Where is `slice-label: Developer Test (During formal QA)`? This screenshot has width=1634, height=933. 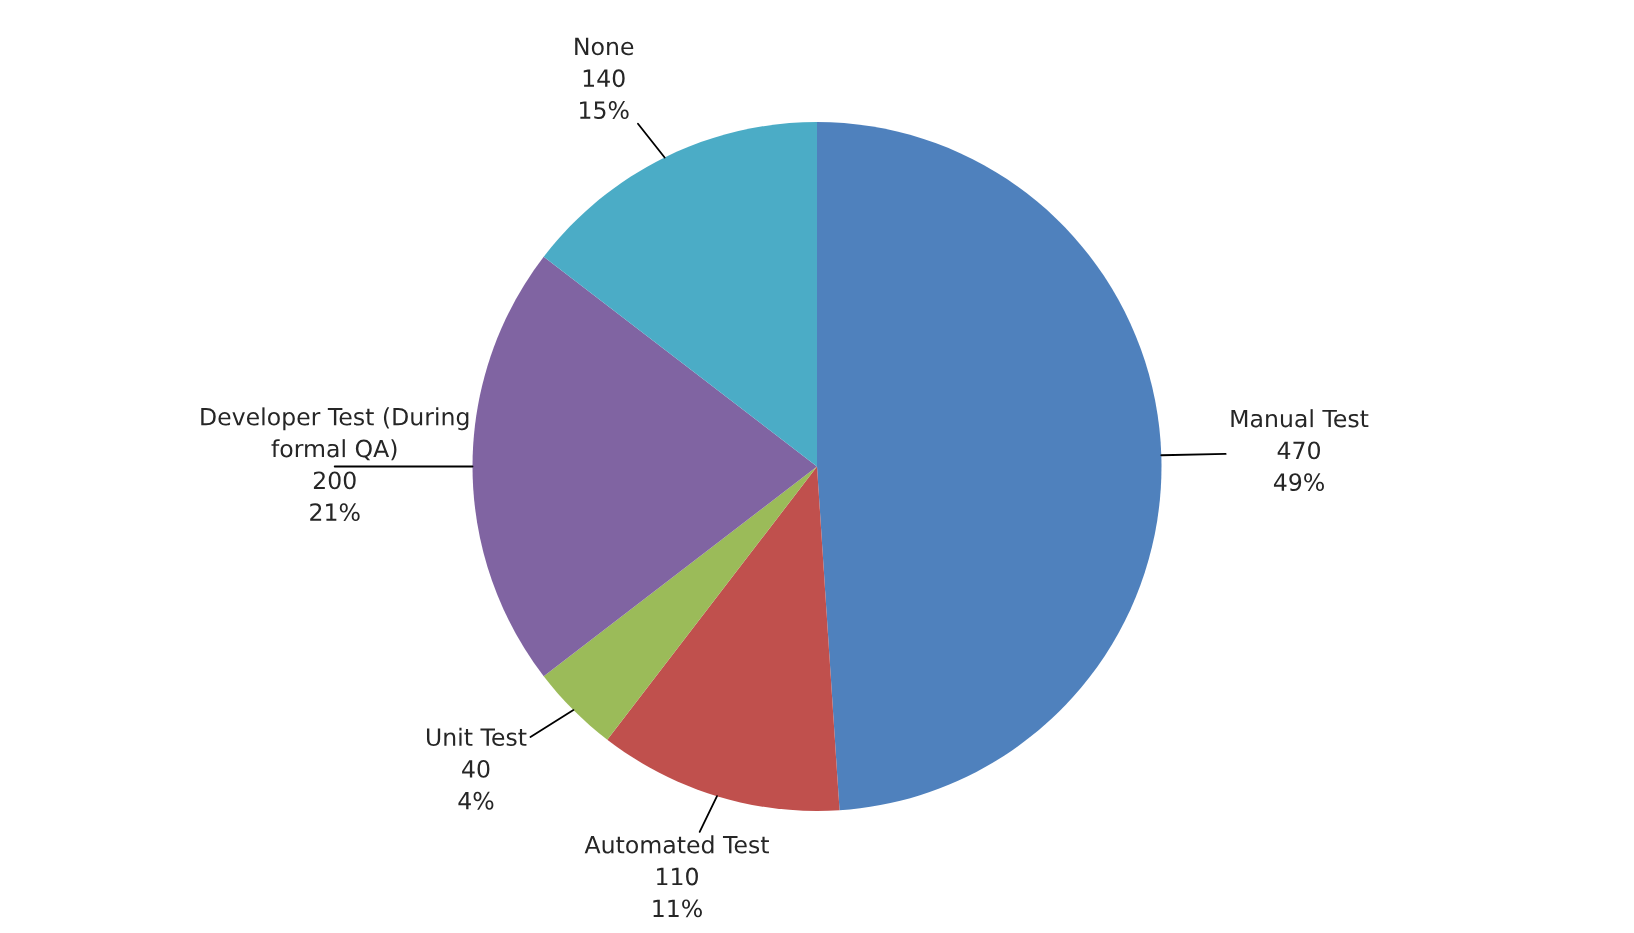 slice-label: Developer Test (During formal QA) is located at coordinates (335, 434).